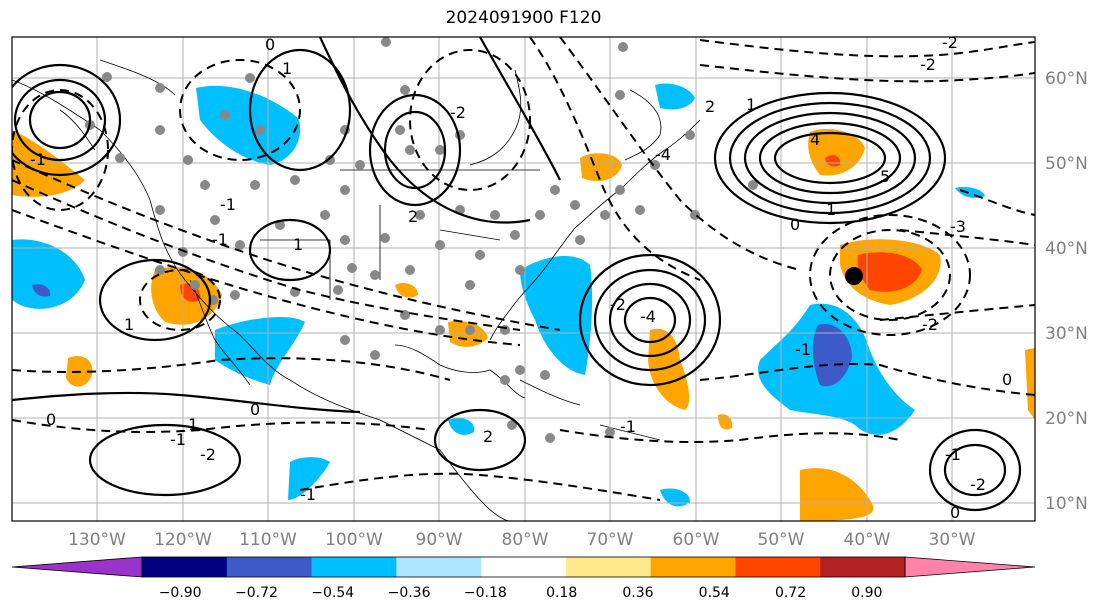  What do you see at coordinates (1066, 504) in the screenshot?
I see `lat-label: 10°N` at bounding box center [1066, 504].